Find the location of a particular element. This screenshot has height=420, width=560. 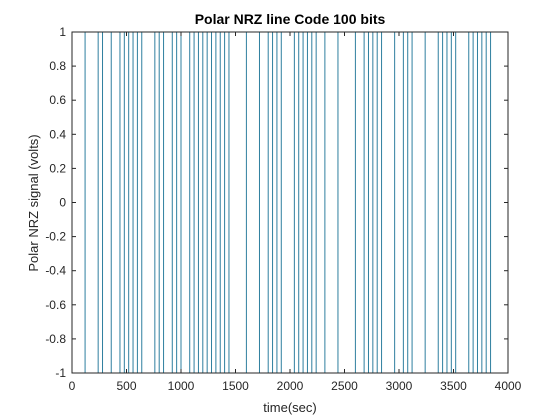

y-tick-label: 0.2 is located at coordinates (57, 168).